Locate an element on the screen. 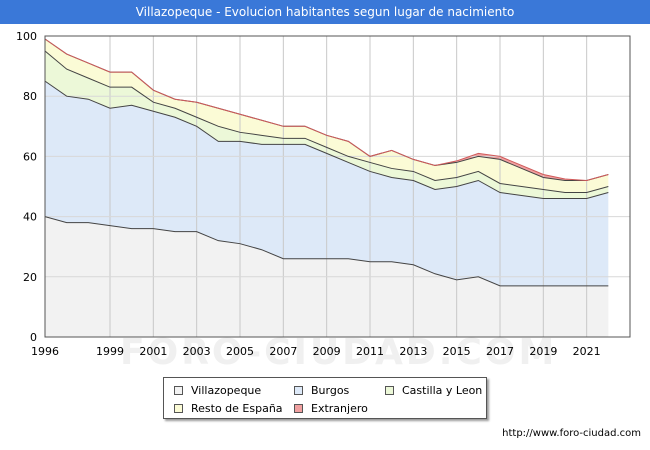 This screenshot has height=450, width=650. y-tick-label: 0 is located at coordinates (33, 337).